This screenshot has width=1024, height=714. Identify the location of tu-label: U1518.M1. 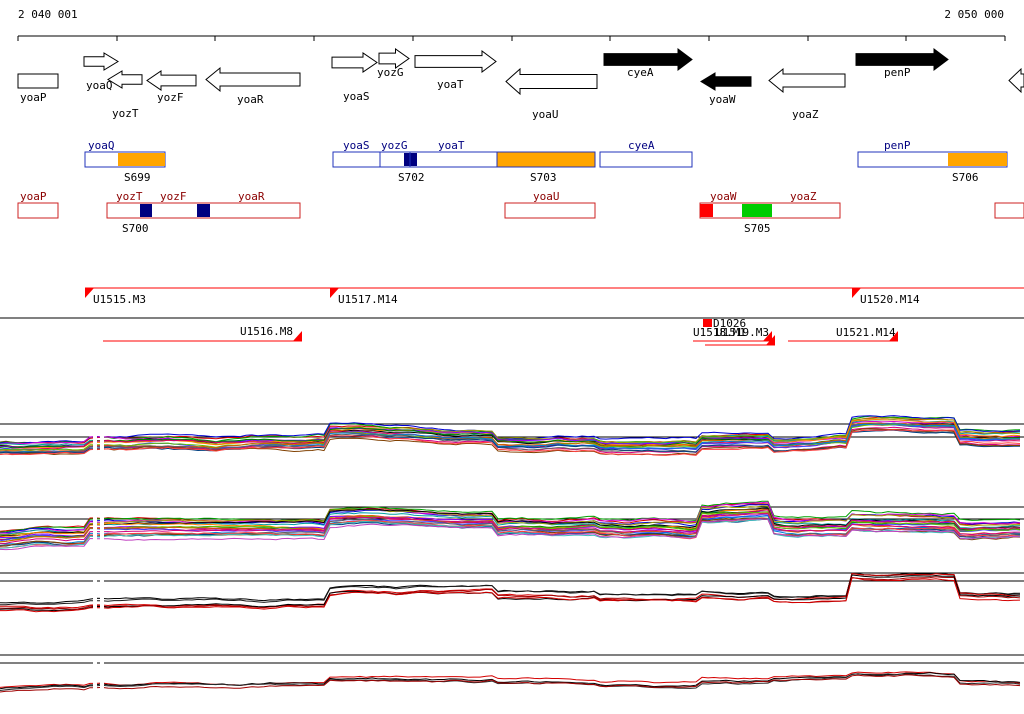
(719, 332).